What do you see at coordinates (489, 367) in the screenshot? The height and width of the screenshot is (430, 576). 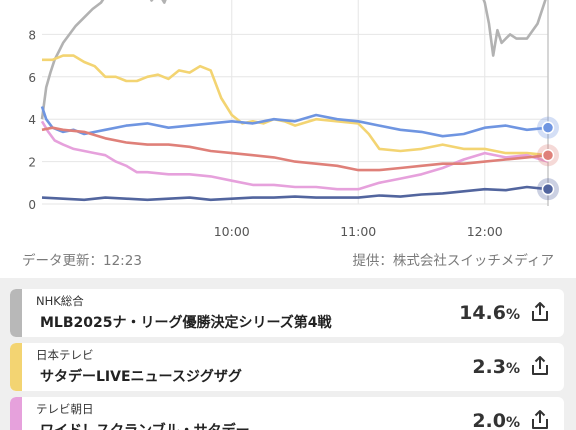 I see `rating-value: 2.3` at bounding box center [489, 367].